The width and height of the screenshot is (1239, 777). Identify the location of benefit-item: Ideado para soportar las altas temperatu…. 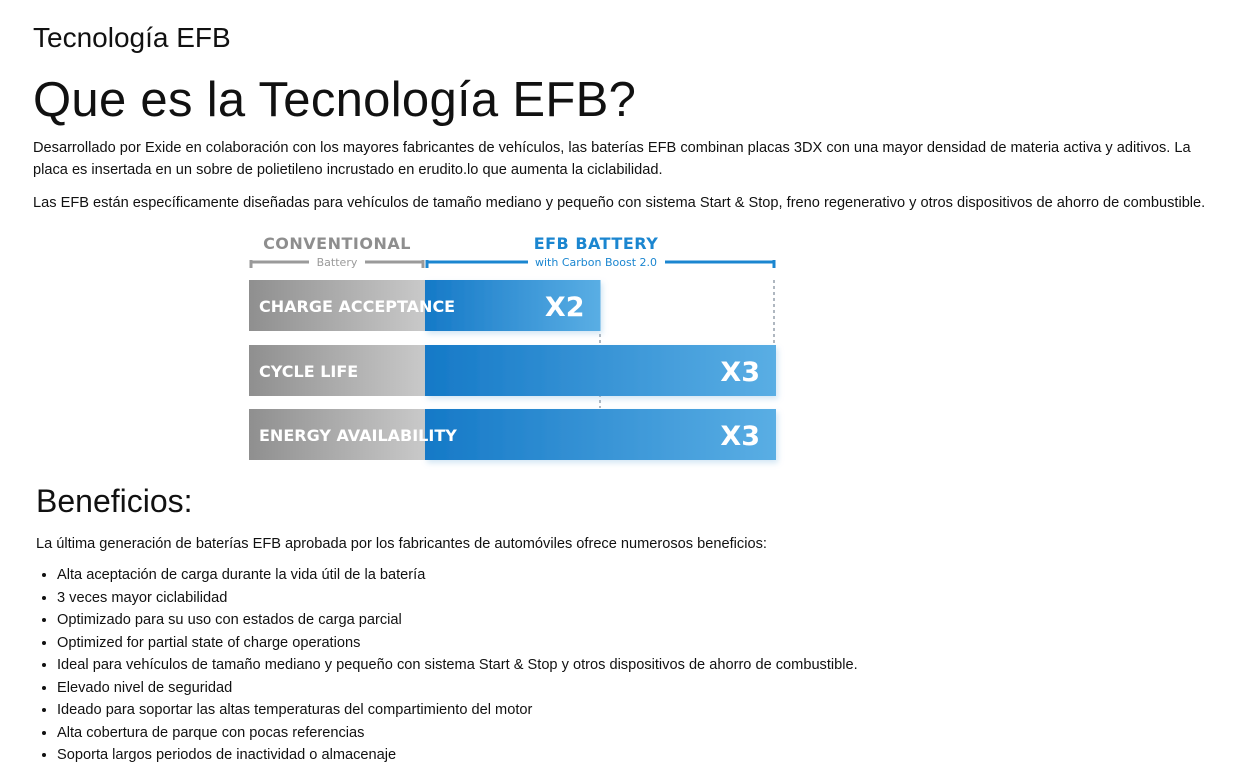
(457, 710).